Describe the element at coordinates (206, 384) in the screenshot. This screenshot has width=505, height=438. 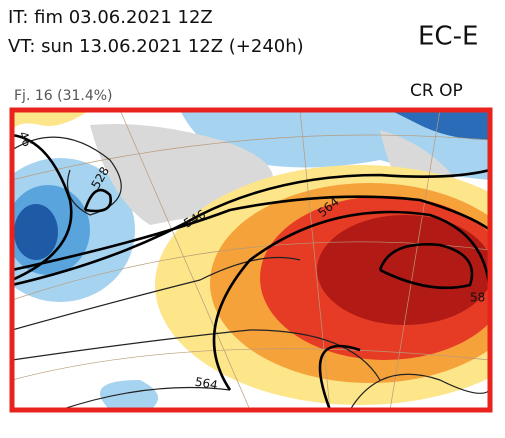
I see `contour-label: 564` at that location.